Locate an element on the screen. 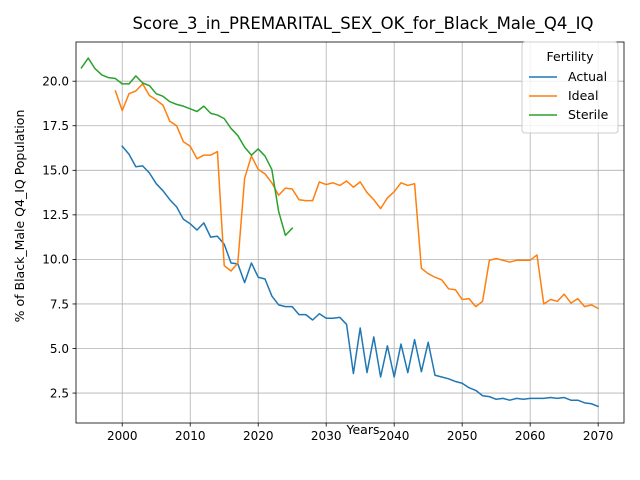  y-tick-label: 10.0 is located at coordinates (55, 260).